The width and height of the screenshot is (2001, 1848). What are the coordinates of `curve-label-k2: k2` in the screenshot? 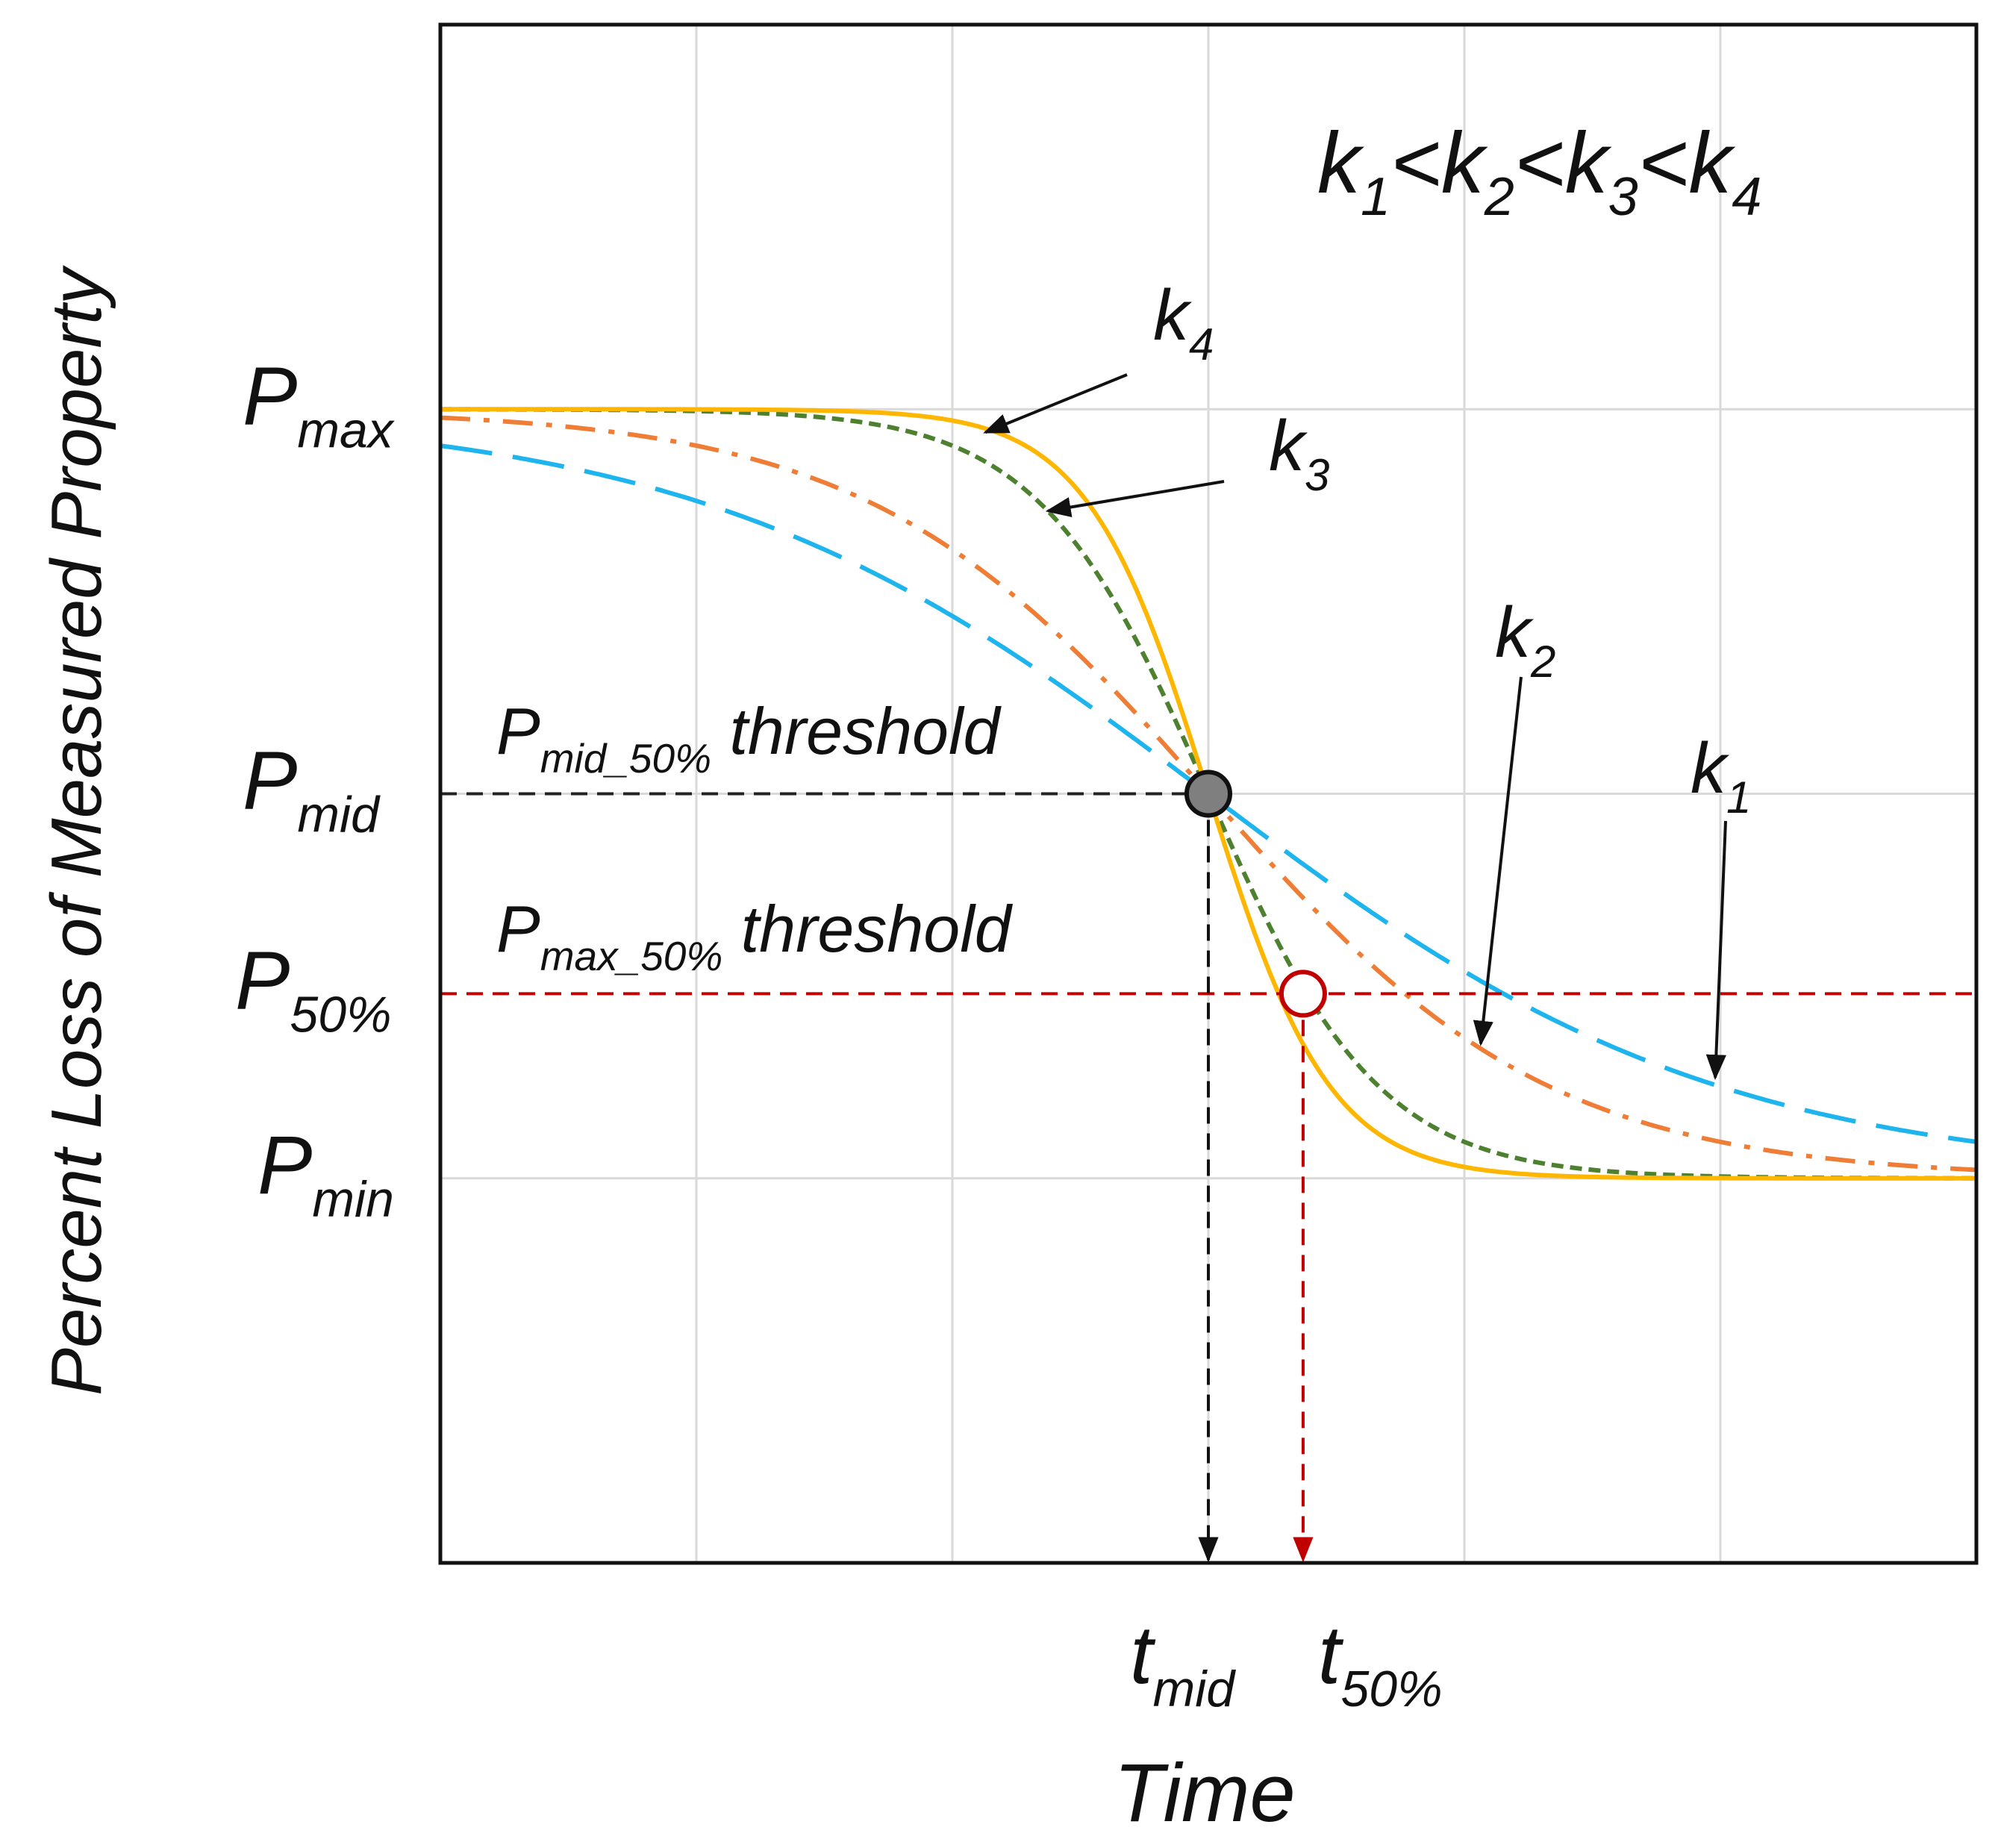 It's located at (1525, 640).